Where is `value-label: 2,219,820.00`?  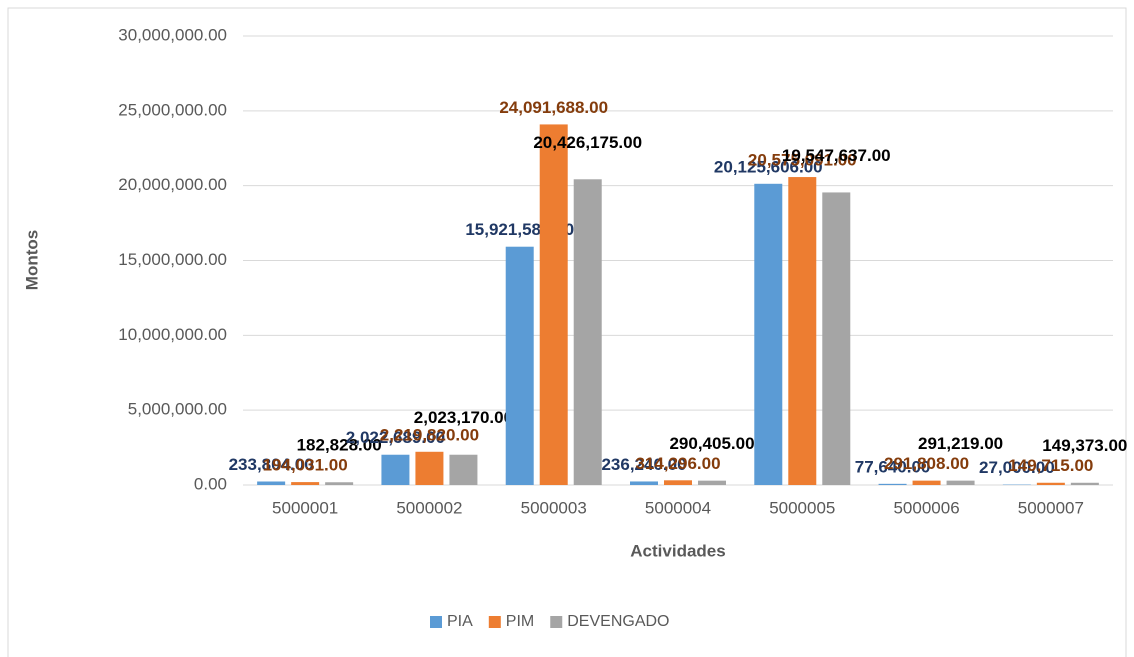
value-label: 2,219,820.00 is located at coordinates (429, 434).